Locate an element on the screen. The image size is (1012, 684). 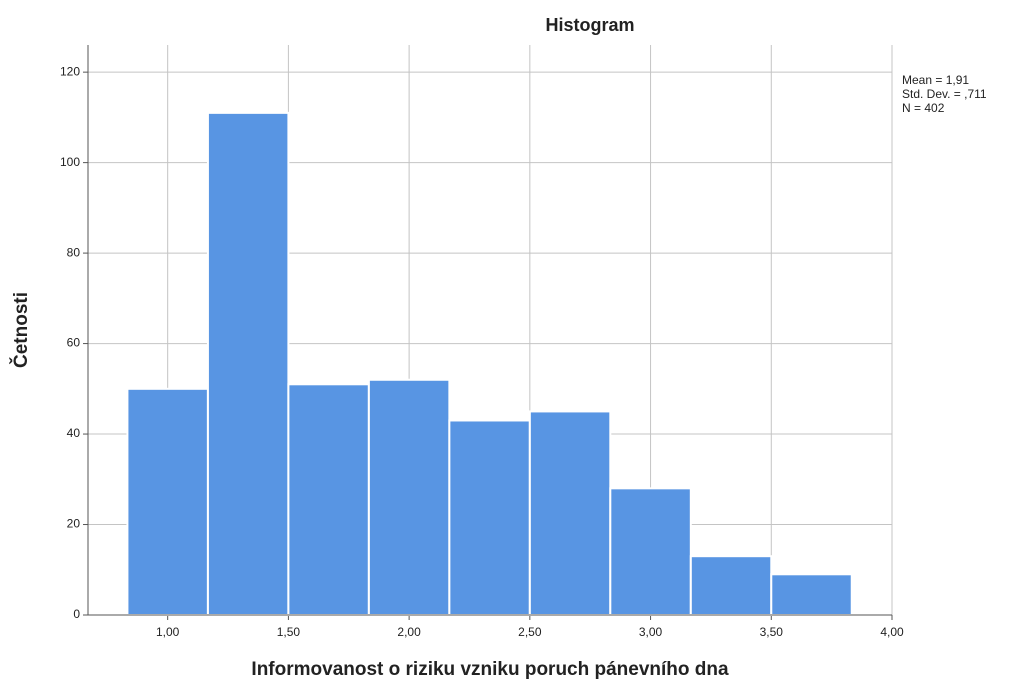
x-tick-label: 2,00 is located at coordinates (409, 632).